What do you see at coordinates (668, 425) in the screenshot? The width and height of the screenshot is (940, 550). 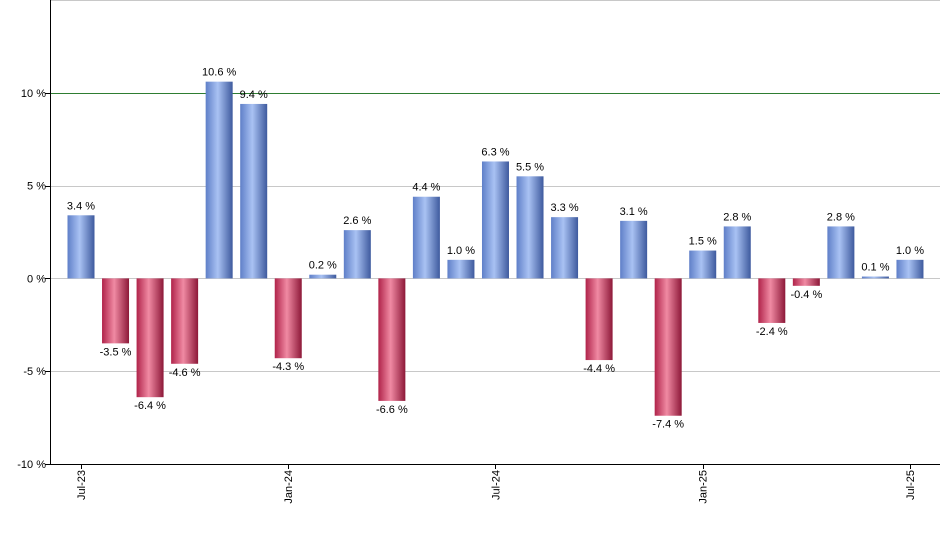 I see `data-label: -7.4 %` at bounding box center [668, 425].